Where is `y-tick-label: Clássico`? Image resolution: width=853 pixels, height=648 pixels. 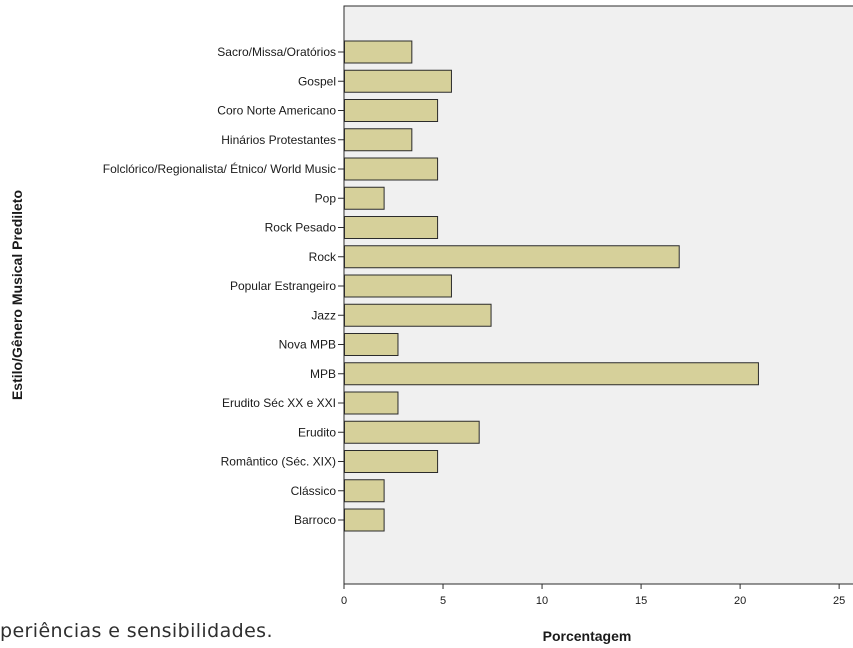
y-tick-label: Clássico is located at coordinates (314, 491).